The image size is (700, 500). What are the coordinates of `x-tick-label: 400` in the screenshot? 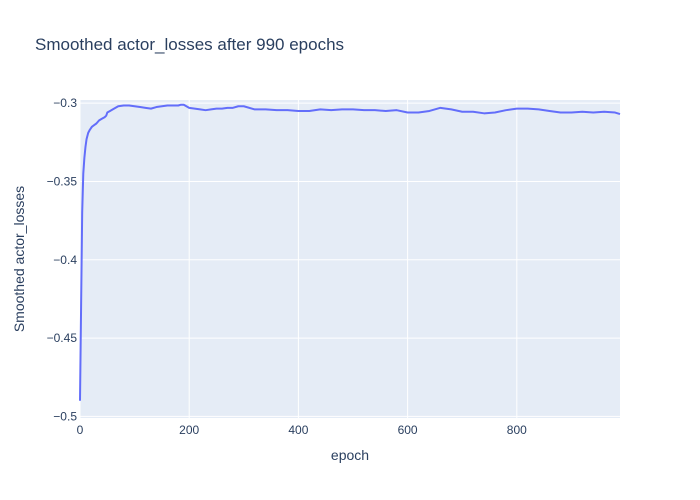 It's located at (298, 430).